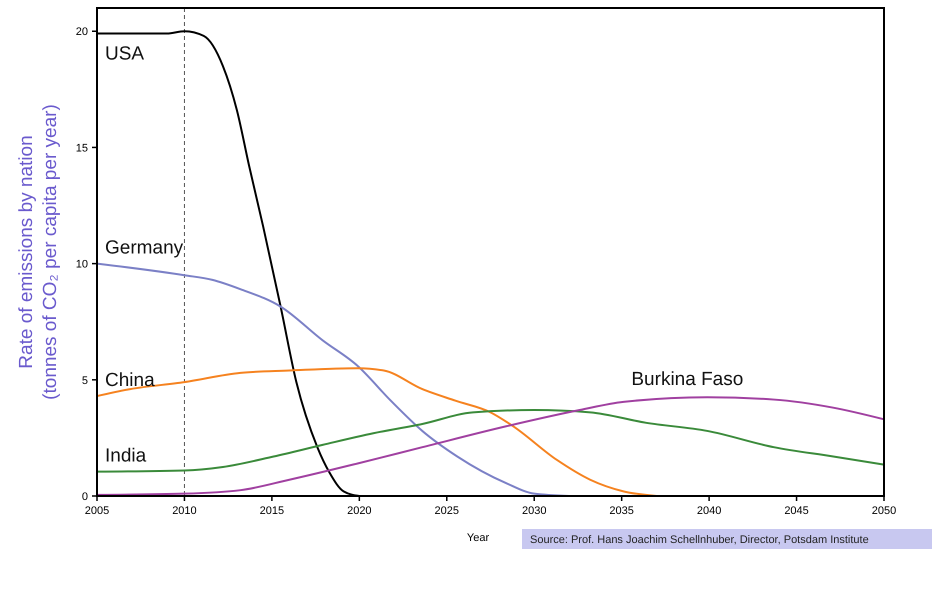 The image size is (934, 590). Describe the element at coordinates (884, 511) in the screenshot. I see `x-tick-label: 2050` at that location.